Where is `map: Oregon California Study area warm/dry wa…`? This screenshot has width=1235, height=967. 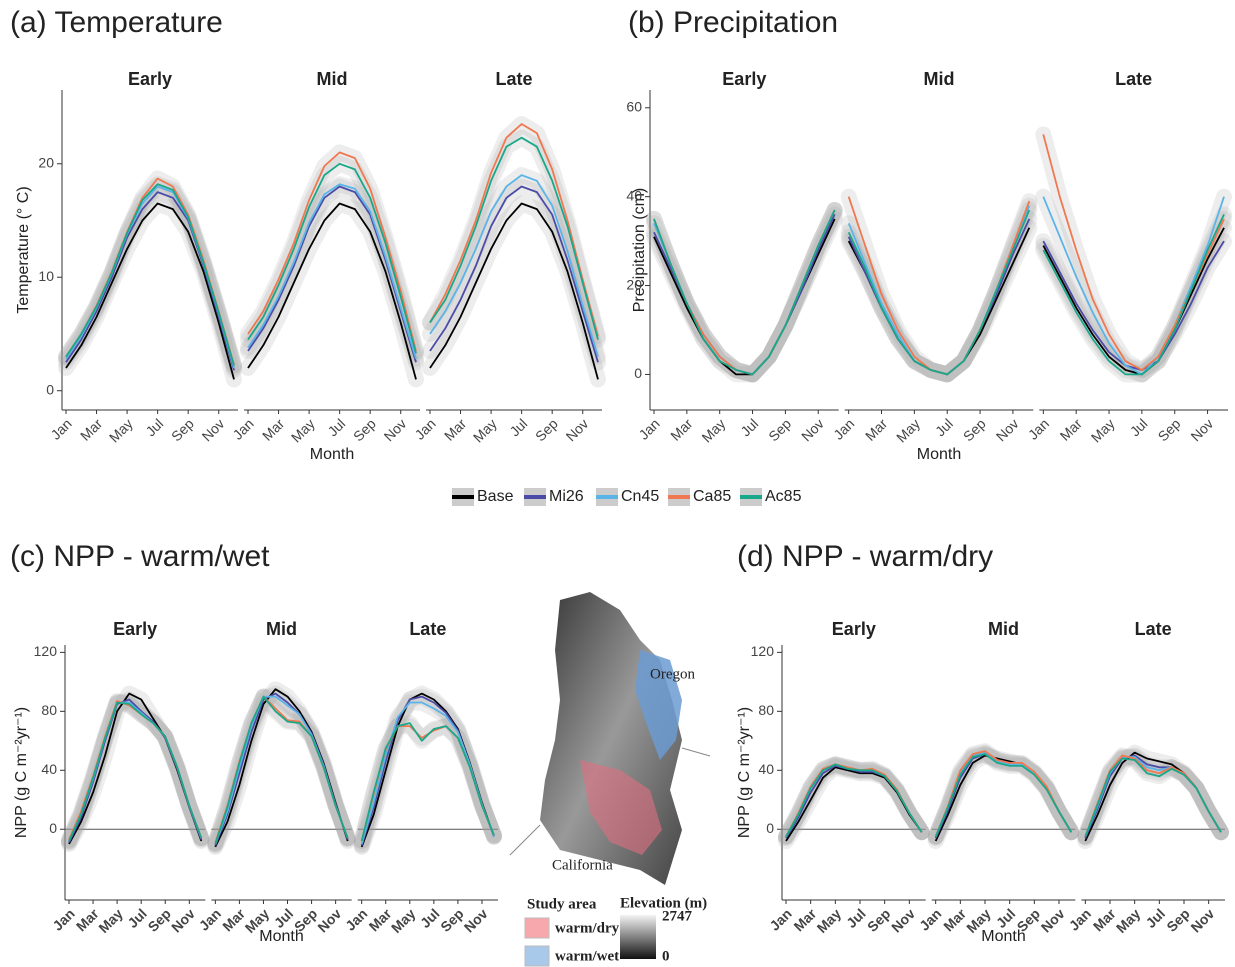
map: Oregon California Study area warm/dry wa… is located at coordinates (610, 779).